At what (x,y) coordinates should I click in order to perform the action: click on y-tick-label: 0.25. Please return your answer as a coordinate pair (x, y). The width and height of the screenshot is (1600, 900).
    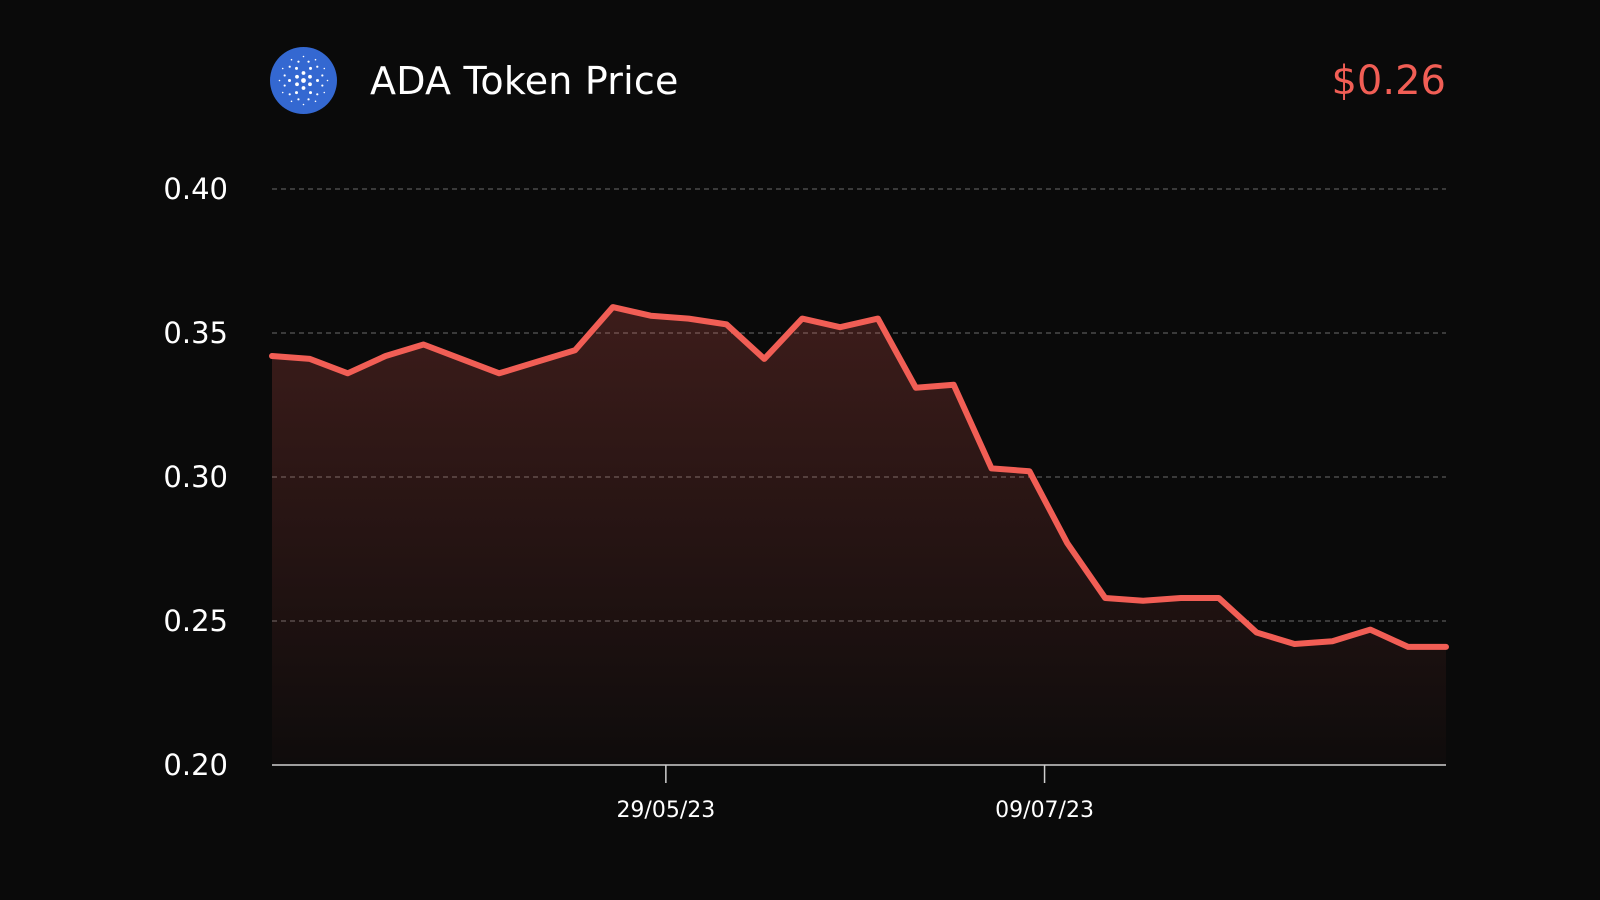
    Looking at the image, I should click on (195, 621).